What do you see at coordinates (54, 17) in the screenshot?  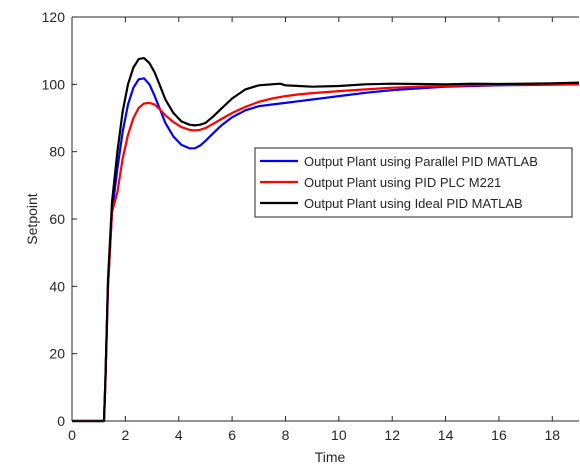 I see `y-tick-label: 120` at bounding box center [54, 17].